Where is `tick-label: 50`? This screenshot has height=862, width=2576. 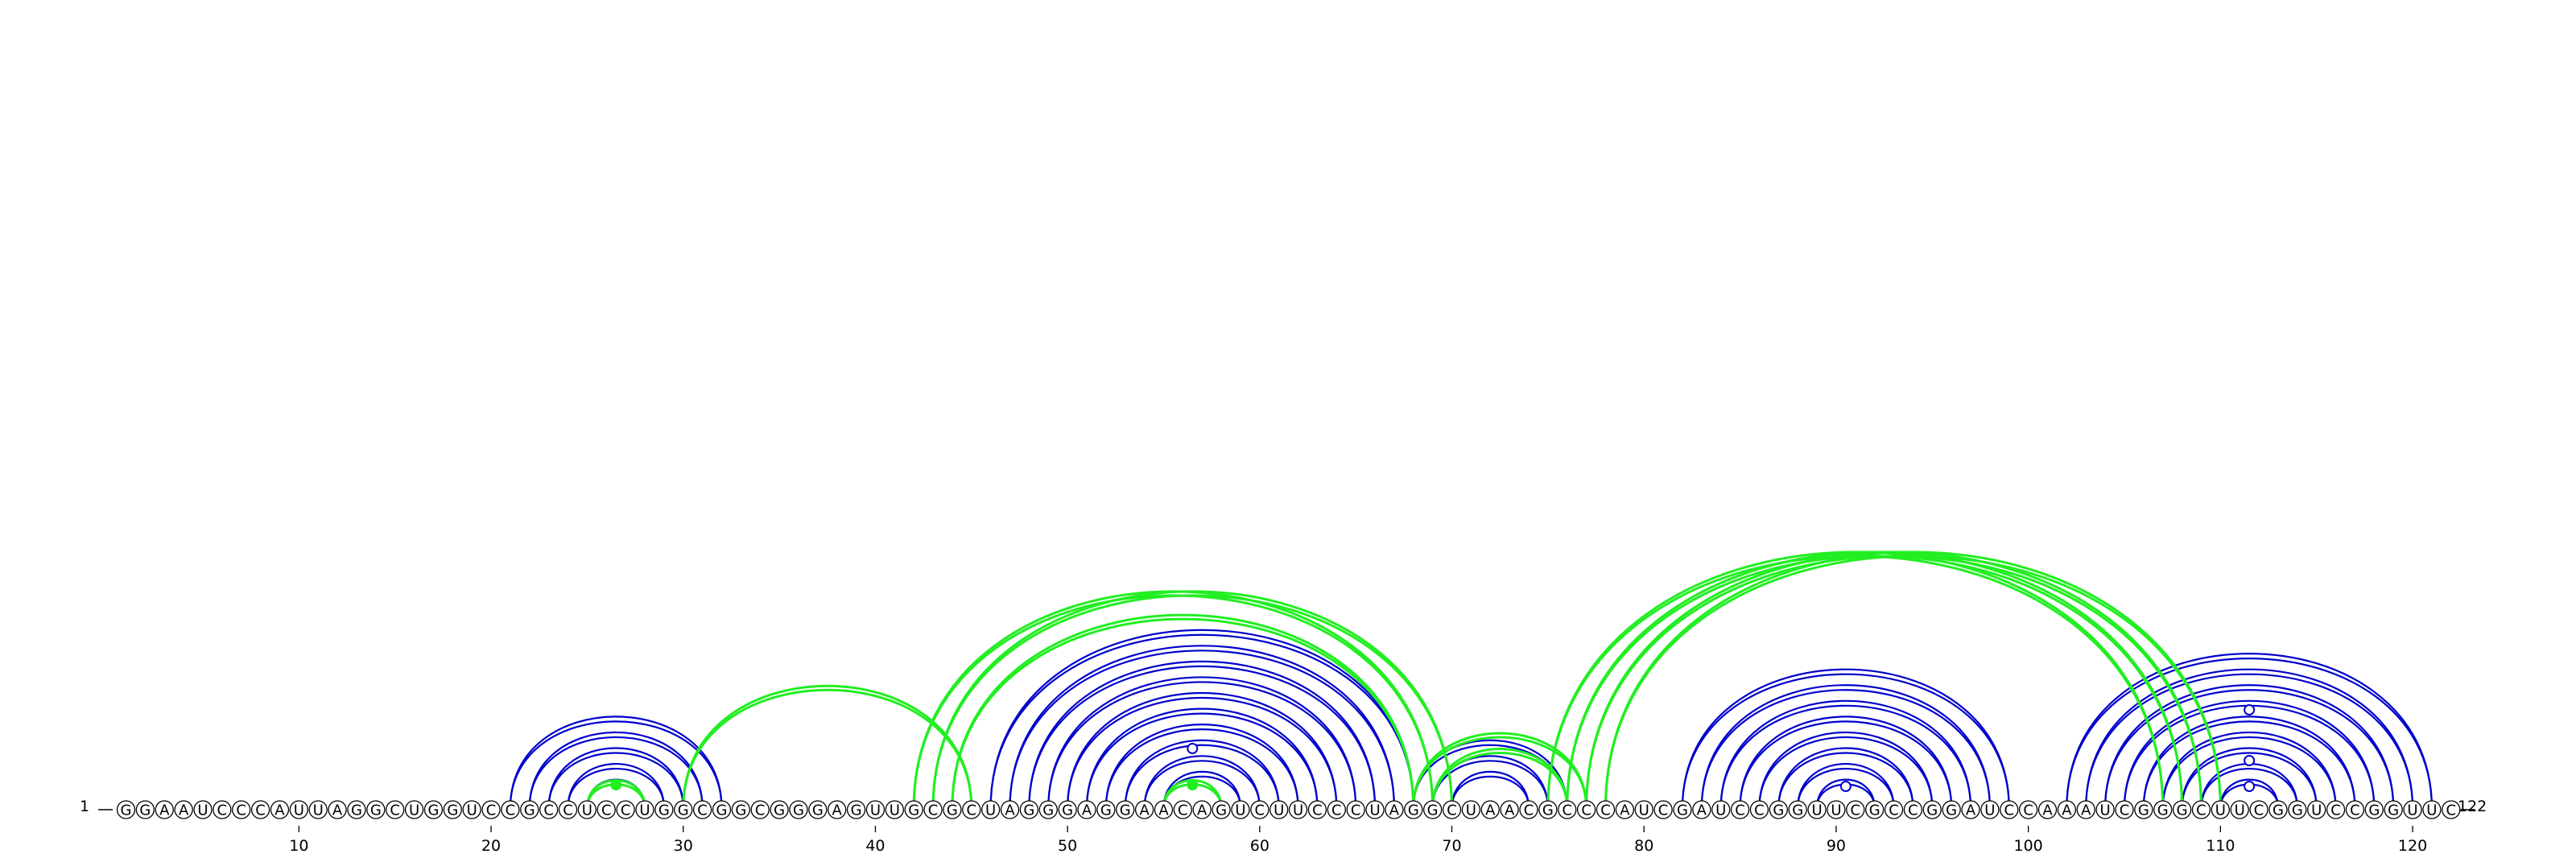 tick-label: 50 is located at coordinates (1067, 846).